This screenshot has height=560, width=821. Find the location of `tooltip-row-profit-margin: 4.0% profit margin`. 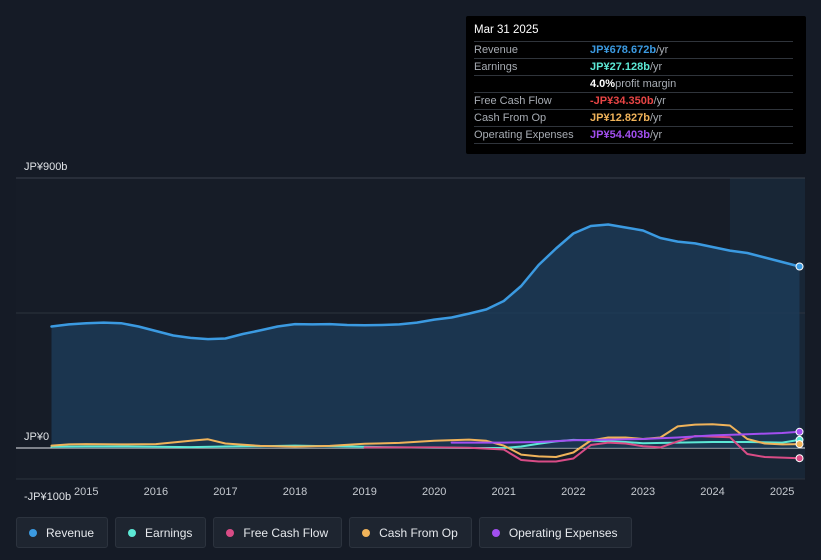

tooltip-row-profit-margin: 4.0% profit margin is located at coordinates (633, 83).